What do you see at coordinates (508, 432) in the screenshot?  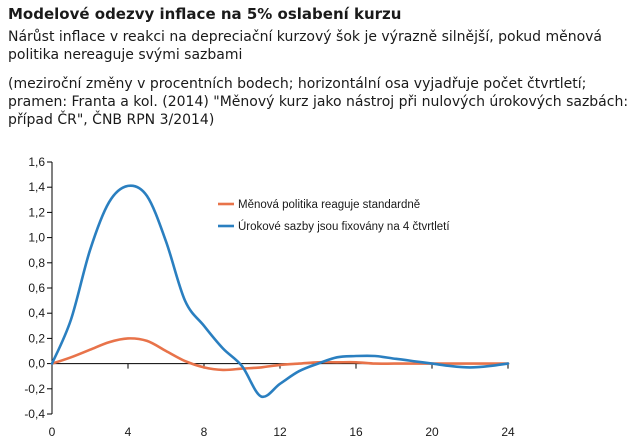 I see `x-tick-label: 24` at bounding box center [508, 432].